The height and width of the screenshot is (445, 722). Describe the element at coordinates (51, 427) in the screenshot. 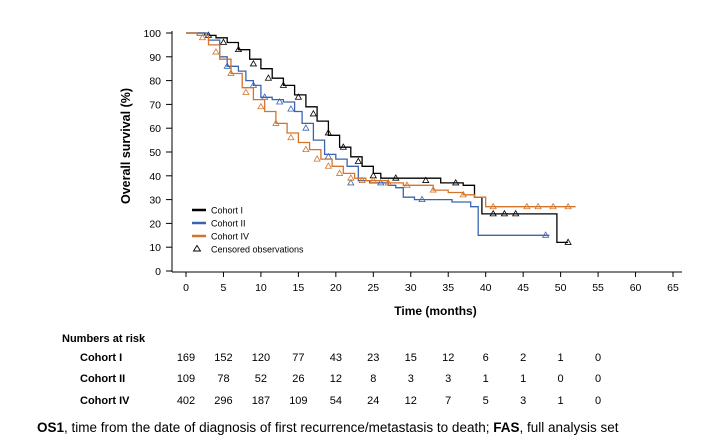

I see `footnote-term-os1: OS1` at that location.